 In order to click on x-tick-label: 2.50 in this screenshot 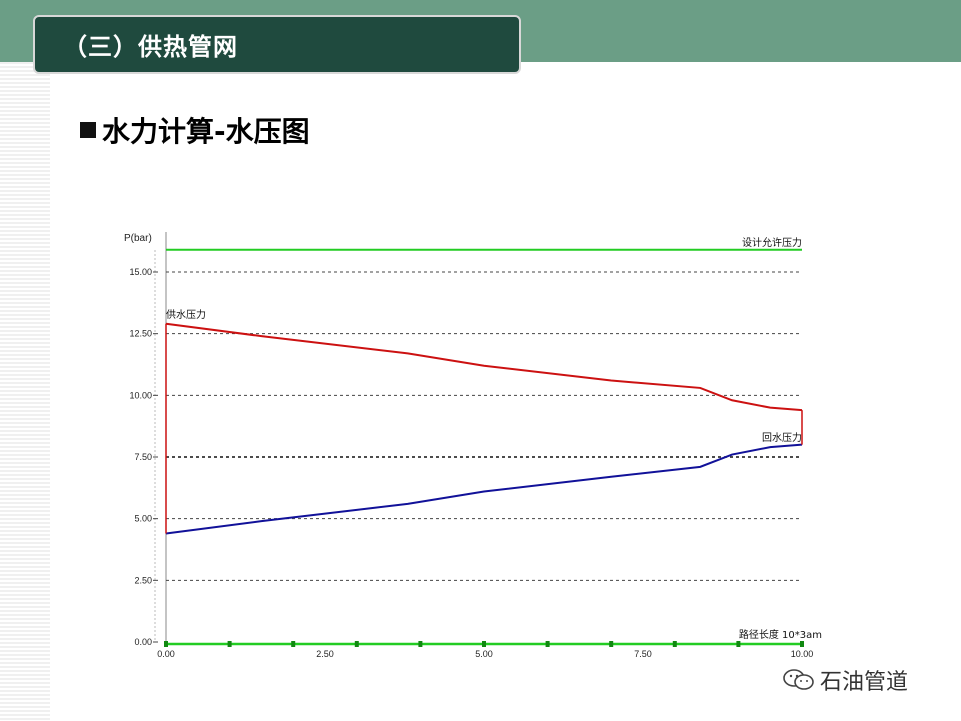, I will do `click(325, 654)`.